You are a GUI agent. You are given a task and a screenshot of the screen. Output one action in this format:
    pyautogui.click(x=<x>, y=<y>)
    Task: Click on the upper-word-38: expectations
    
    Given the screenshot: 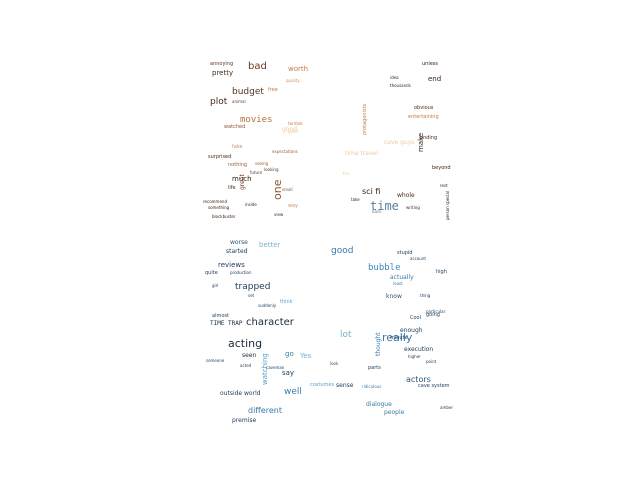 What is the action you would take?
    pyautogui.click(x=285, y=151)
    